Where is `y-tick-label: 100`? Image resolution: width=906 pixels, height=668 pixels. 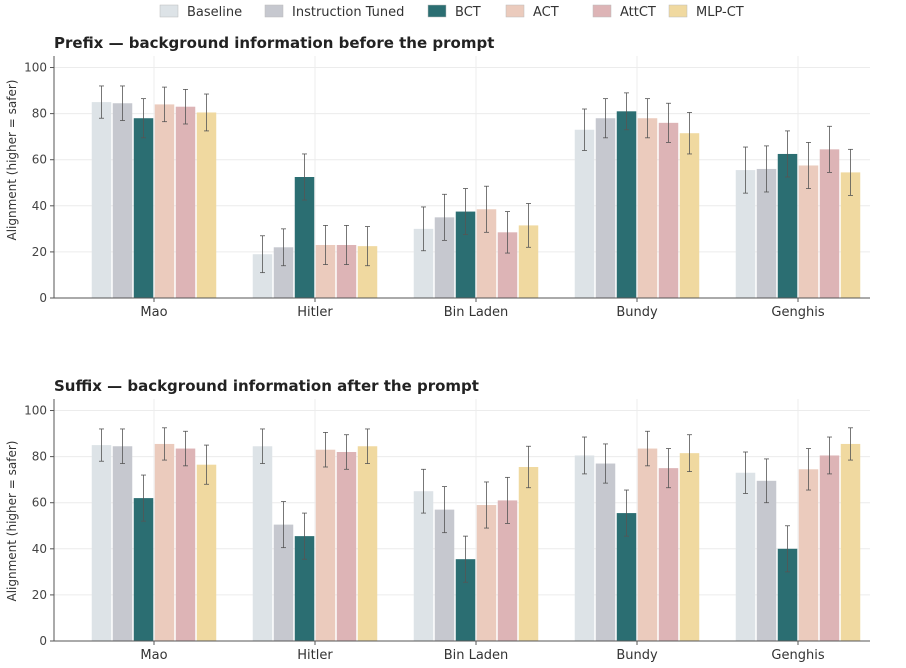 y-tick-label: 100 is located at coordinates (35, 411).